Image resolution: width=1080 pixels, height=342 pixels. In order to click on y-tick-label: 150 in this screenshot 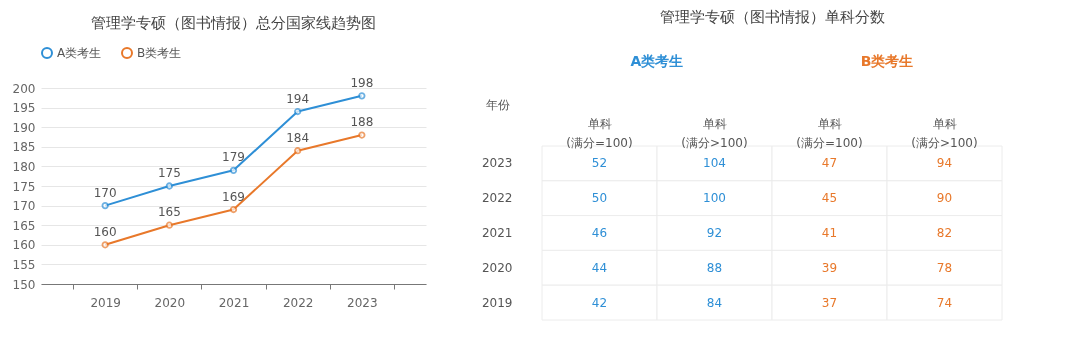, I will do `click(24, 284)`.